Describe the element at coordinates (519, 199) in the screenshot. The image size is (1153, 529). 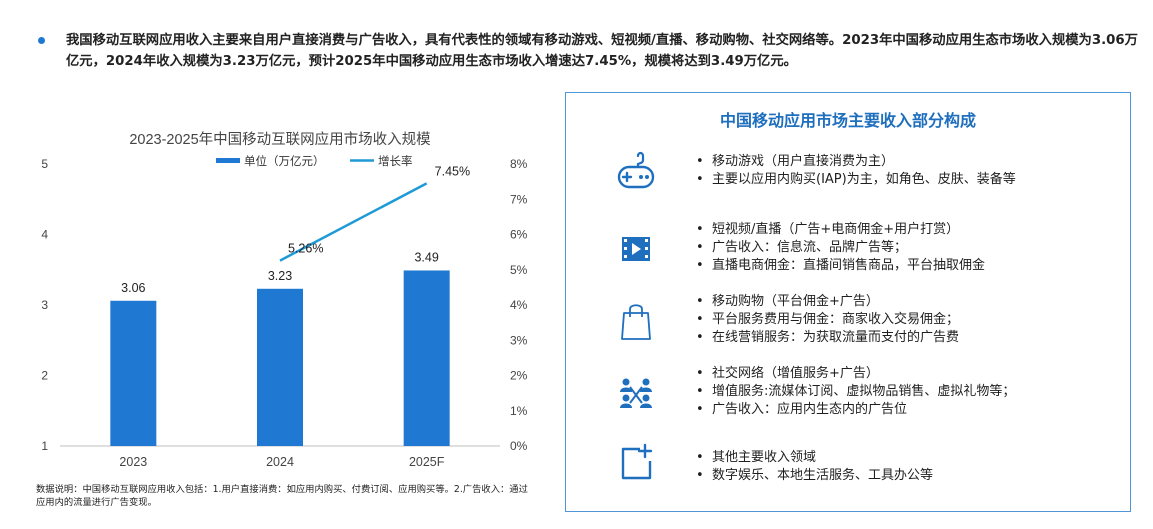
I see `y-right-tick-label: 7%` at that location.